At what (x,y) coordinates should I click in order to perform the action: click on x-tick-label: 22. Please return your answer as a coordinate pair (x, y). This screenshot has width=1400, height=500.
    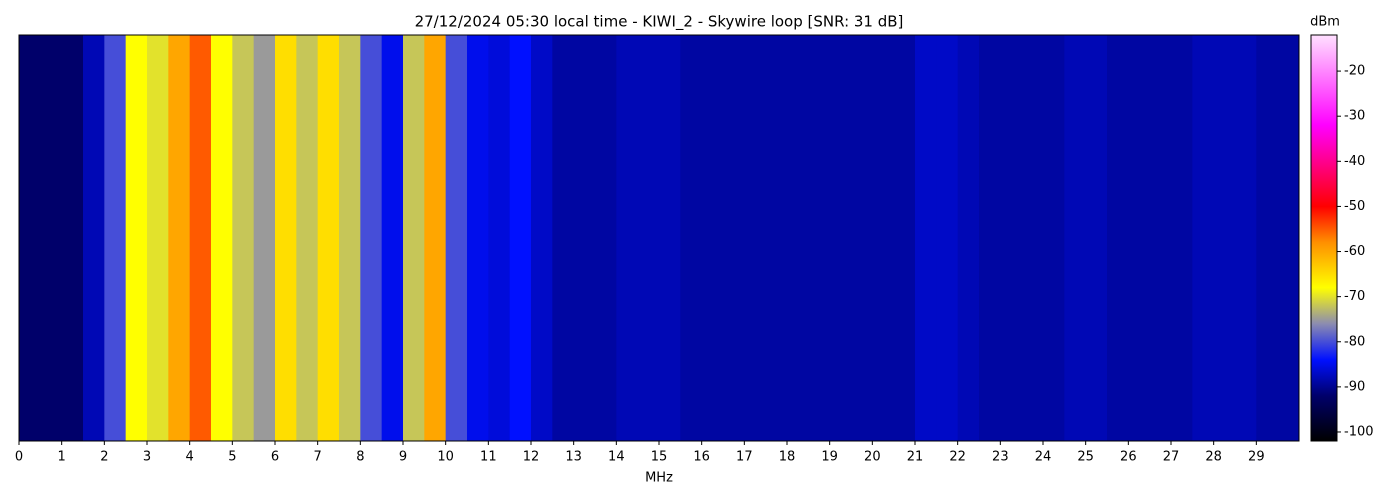
    Looking at the image, I should click on (957, 457).